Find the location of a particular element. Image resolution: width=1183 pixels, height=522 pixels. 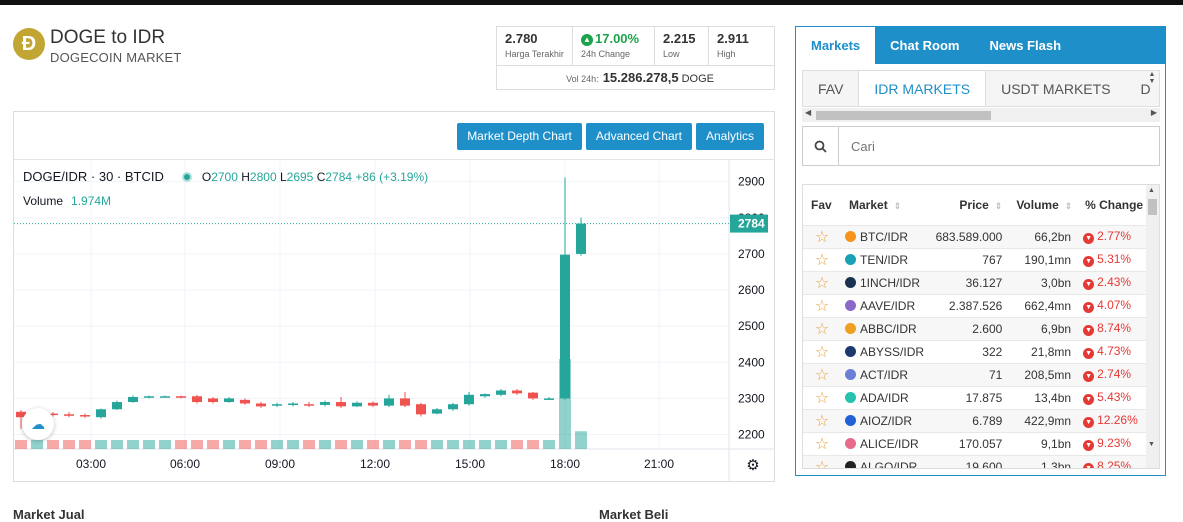

market-cell: BTC/IDR is located at coordinates (886, 236).